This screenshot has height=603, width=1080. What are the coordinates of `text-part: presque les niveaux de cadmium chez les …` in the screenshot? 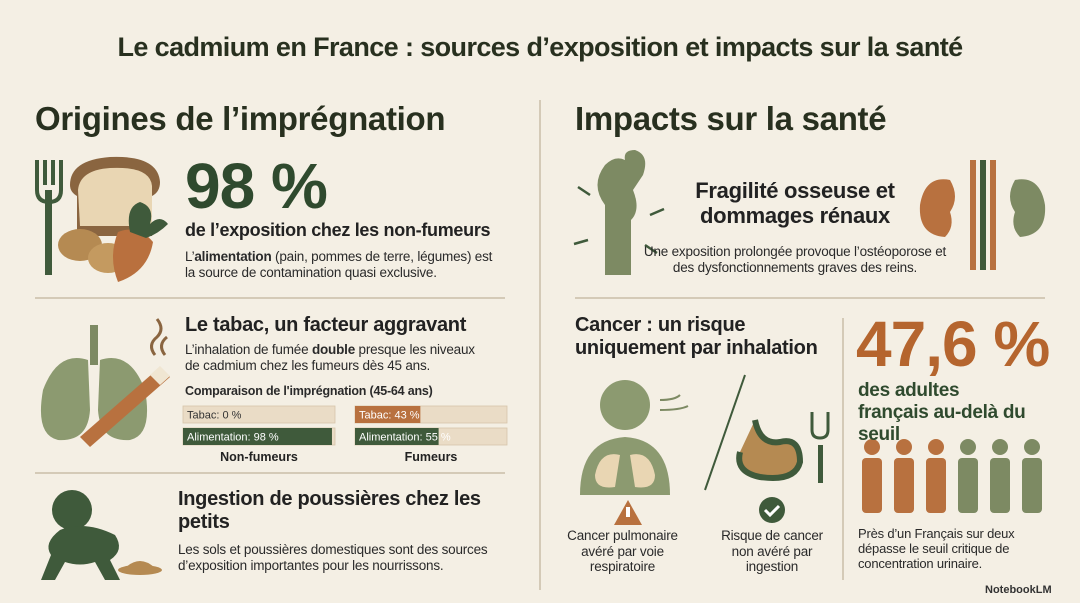 It's located at (330, 357).